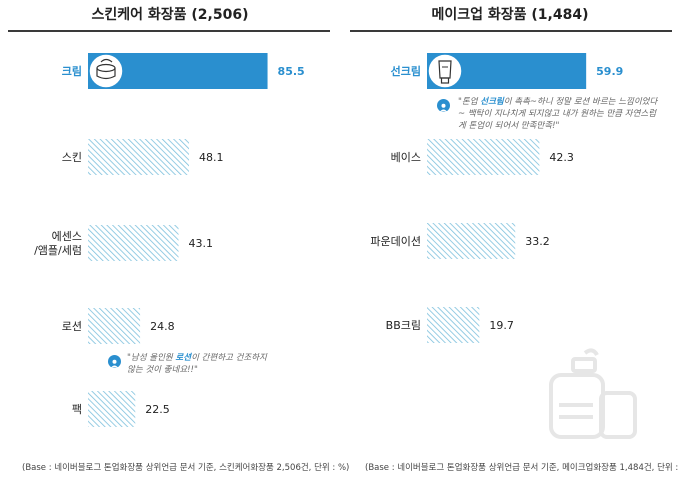 The image size is (680, 485). Describe the element at coordinates (72, 71) in the screenshot. I see `category-label-크림: 크림` at that location.